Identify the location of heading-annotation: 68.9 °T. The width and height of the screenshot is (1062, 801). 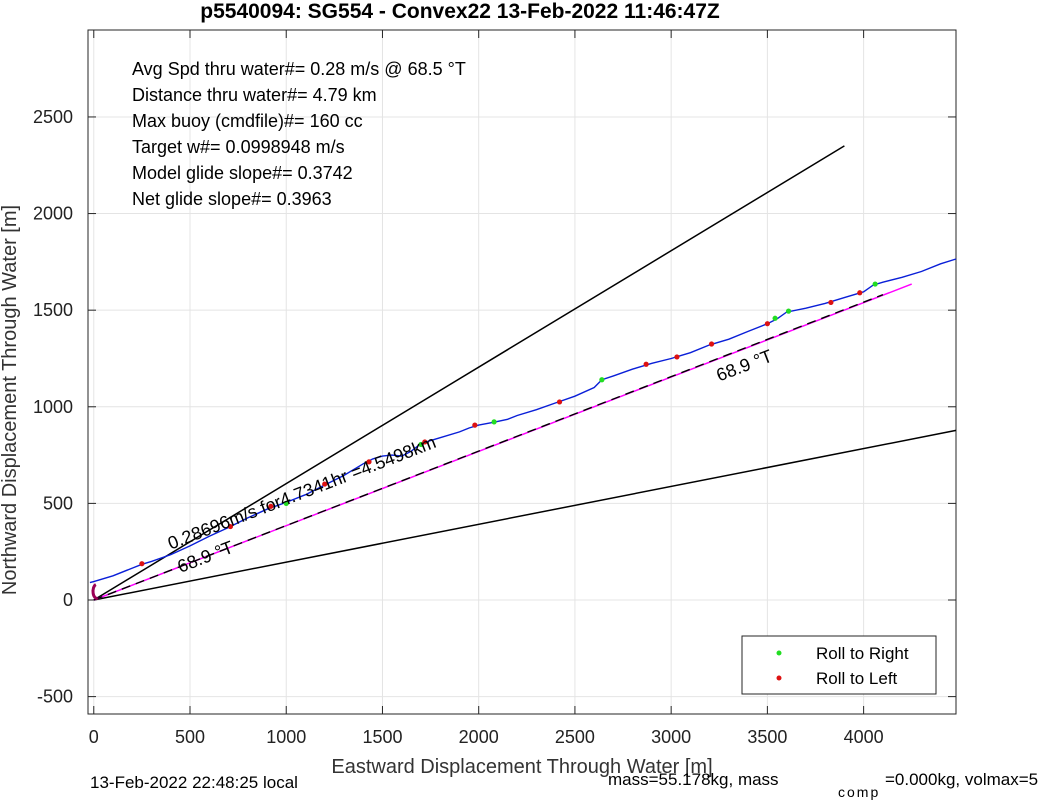
(745, 366).